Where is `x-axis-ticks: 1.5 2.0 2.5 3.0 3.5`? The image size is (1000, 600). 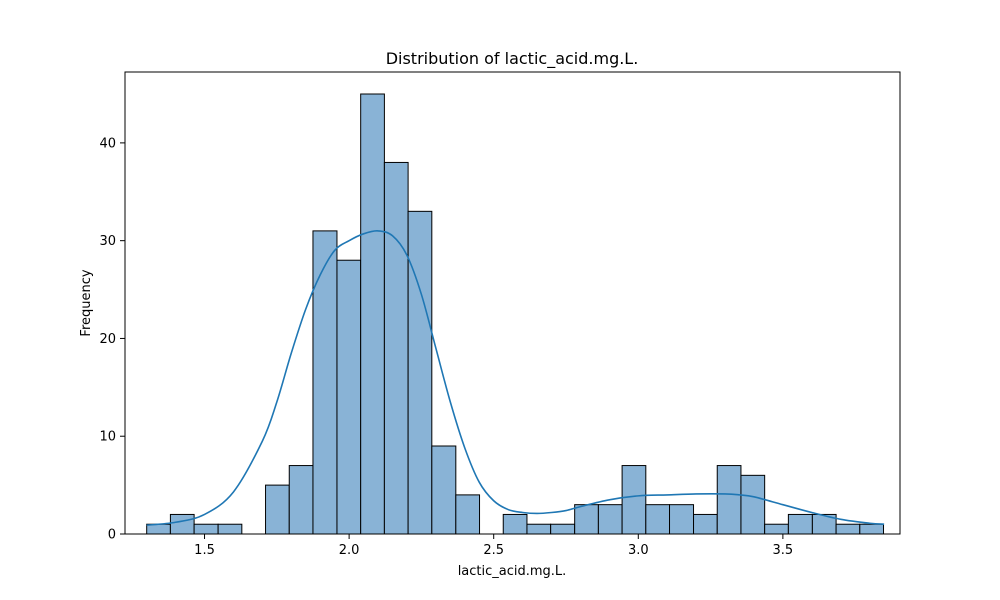
x-axis-ticks: 1.5 2.0 2.5 3.0 3.5 is located at coordinates (493, 546).